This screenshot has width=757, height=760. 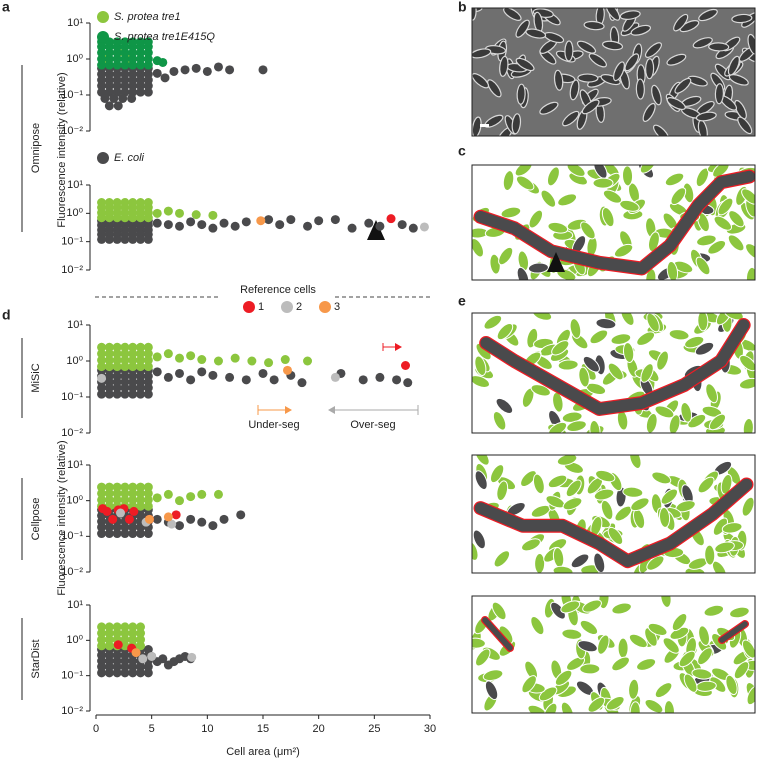 I want to click on y-tick-label: 10⁻², so click(x=72, y=711).